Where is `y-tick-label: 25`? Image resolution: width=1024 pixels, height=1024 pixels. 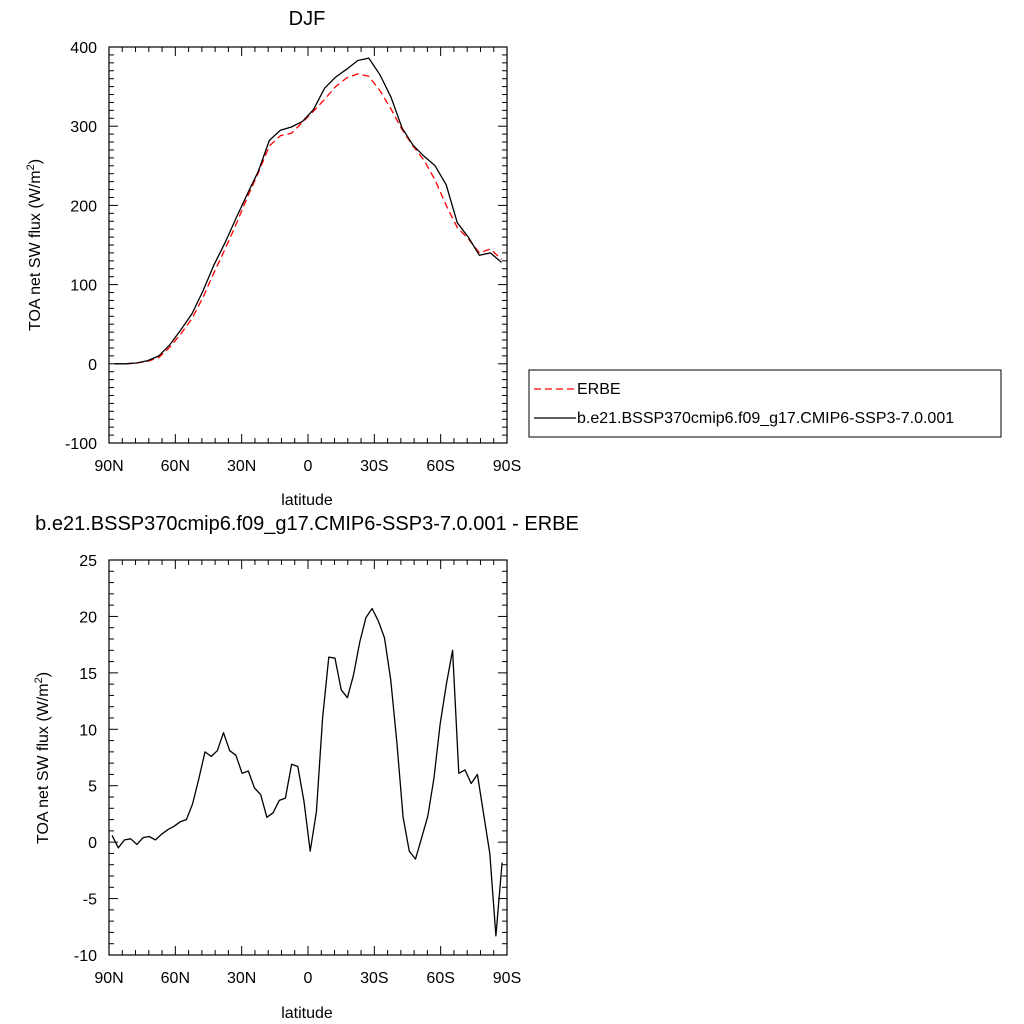 y-tick-label: 25 is located at coordinates (88, 561).